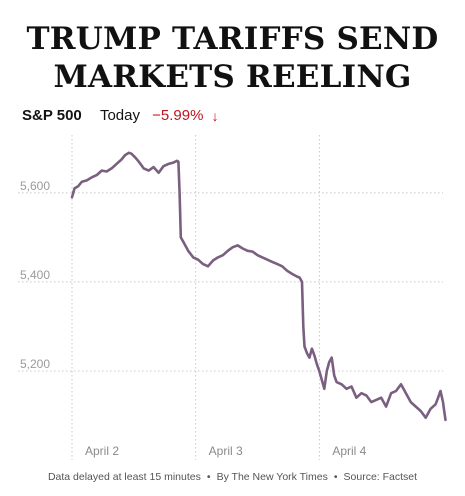 The image size is (465, 496). Describe the element at coordinates (349, 451) in the screenshot. I see `x-tick-label: April 4` at that location.